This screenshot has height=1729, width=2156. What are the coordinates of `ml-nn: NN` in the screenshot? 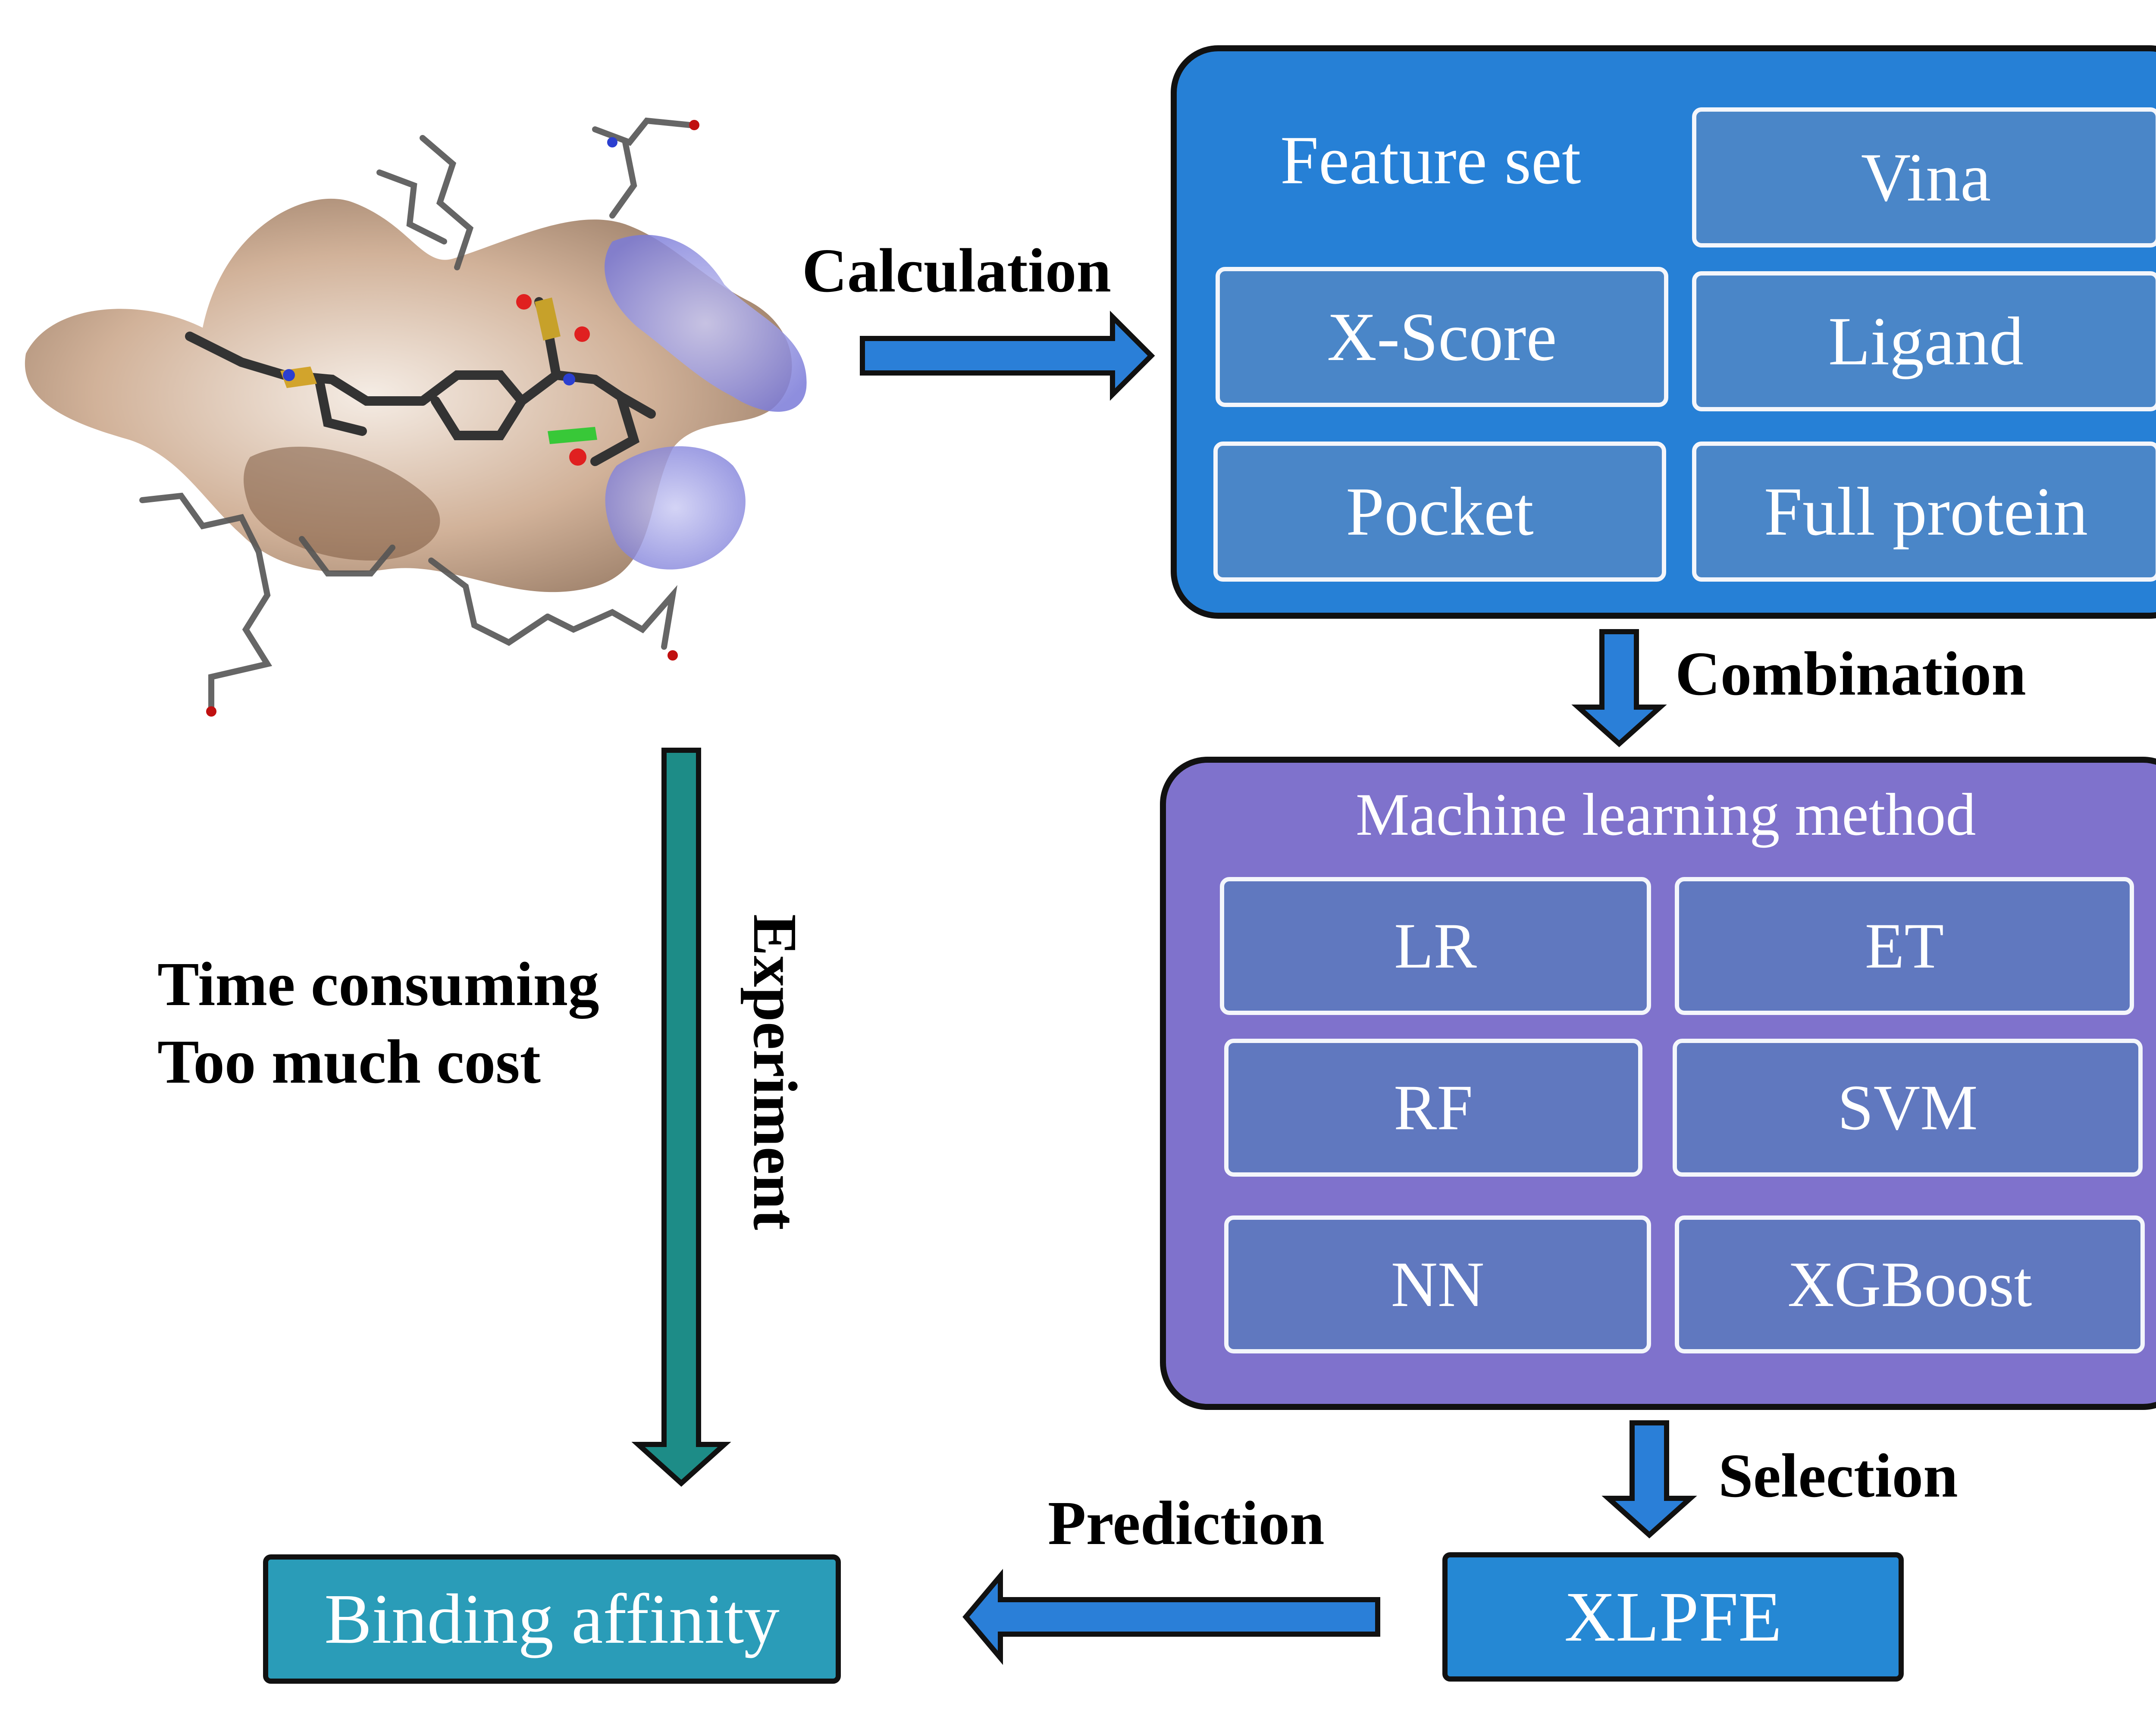 It's located at (1437, 1284).